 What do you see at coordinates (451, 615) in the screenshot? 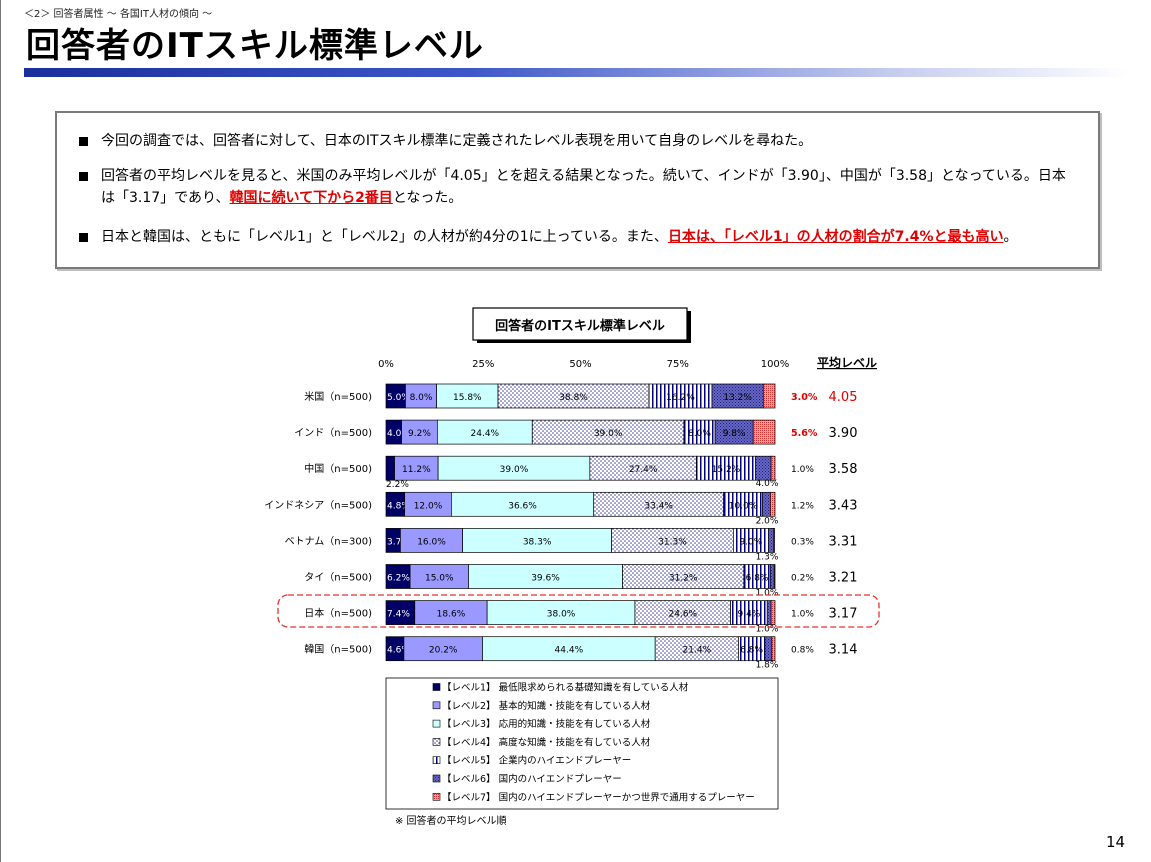
I see `data-label: 18.6%` at bounding box center [451, 615].